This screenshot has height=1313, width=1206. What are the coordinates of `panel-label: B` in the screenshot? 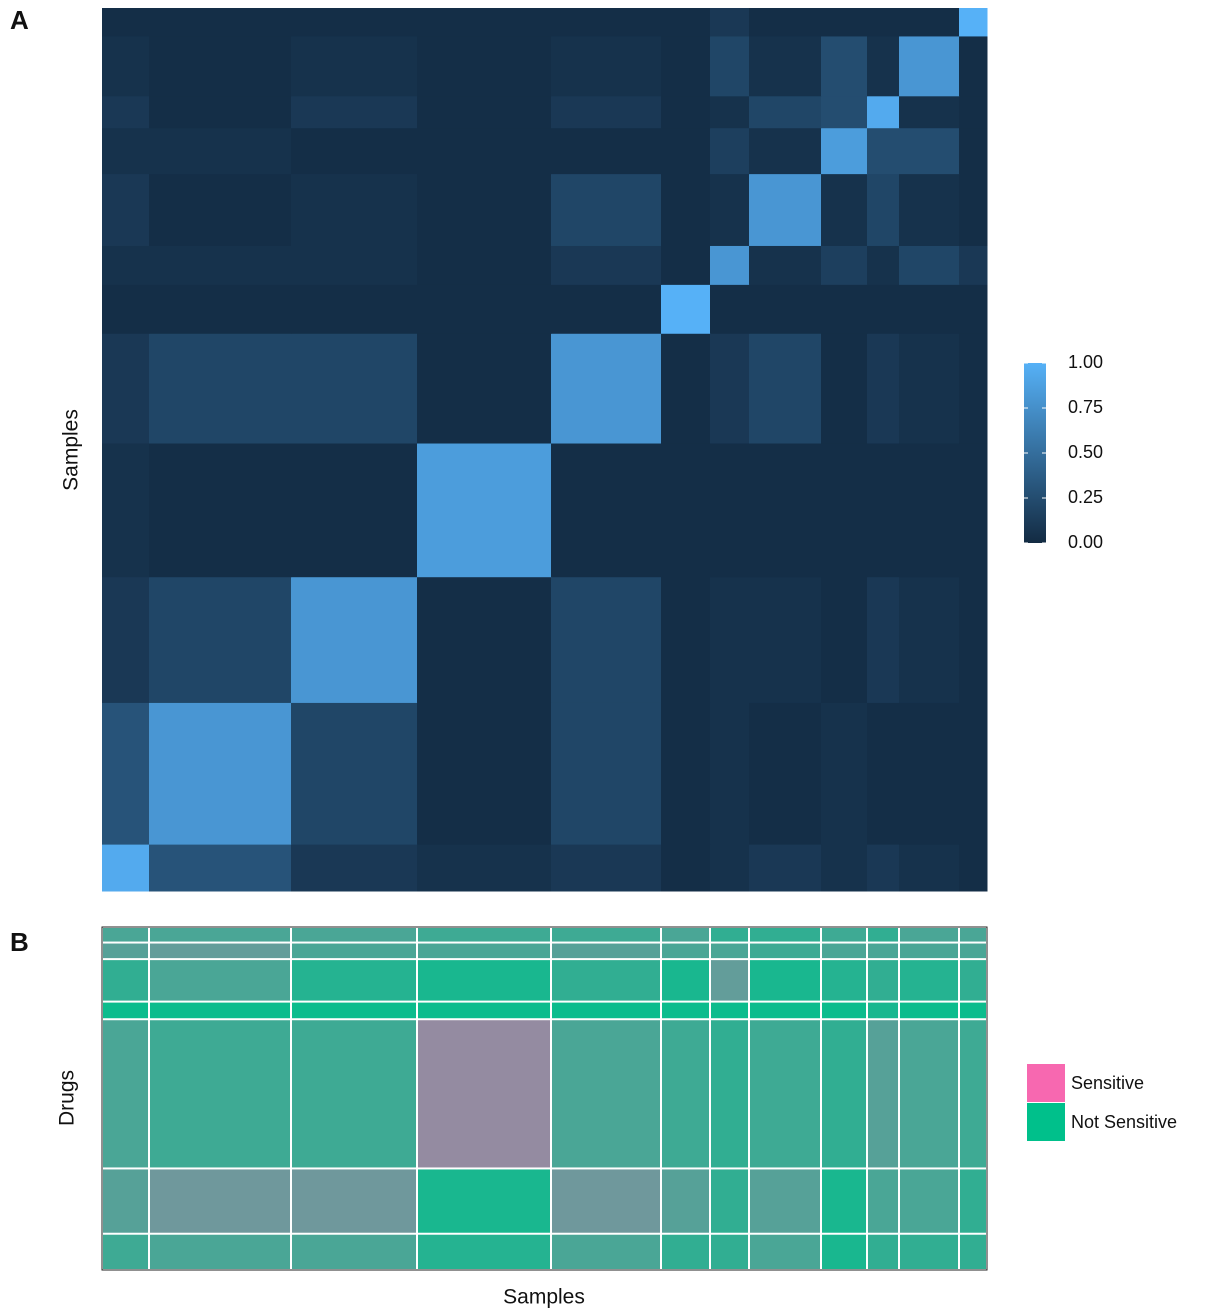 It's located at (19, 942).